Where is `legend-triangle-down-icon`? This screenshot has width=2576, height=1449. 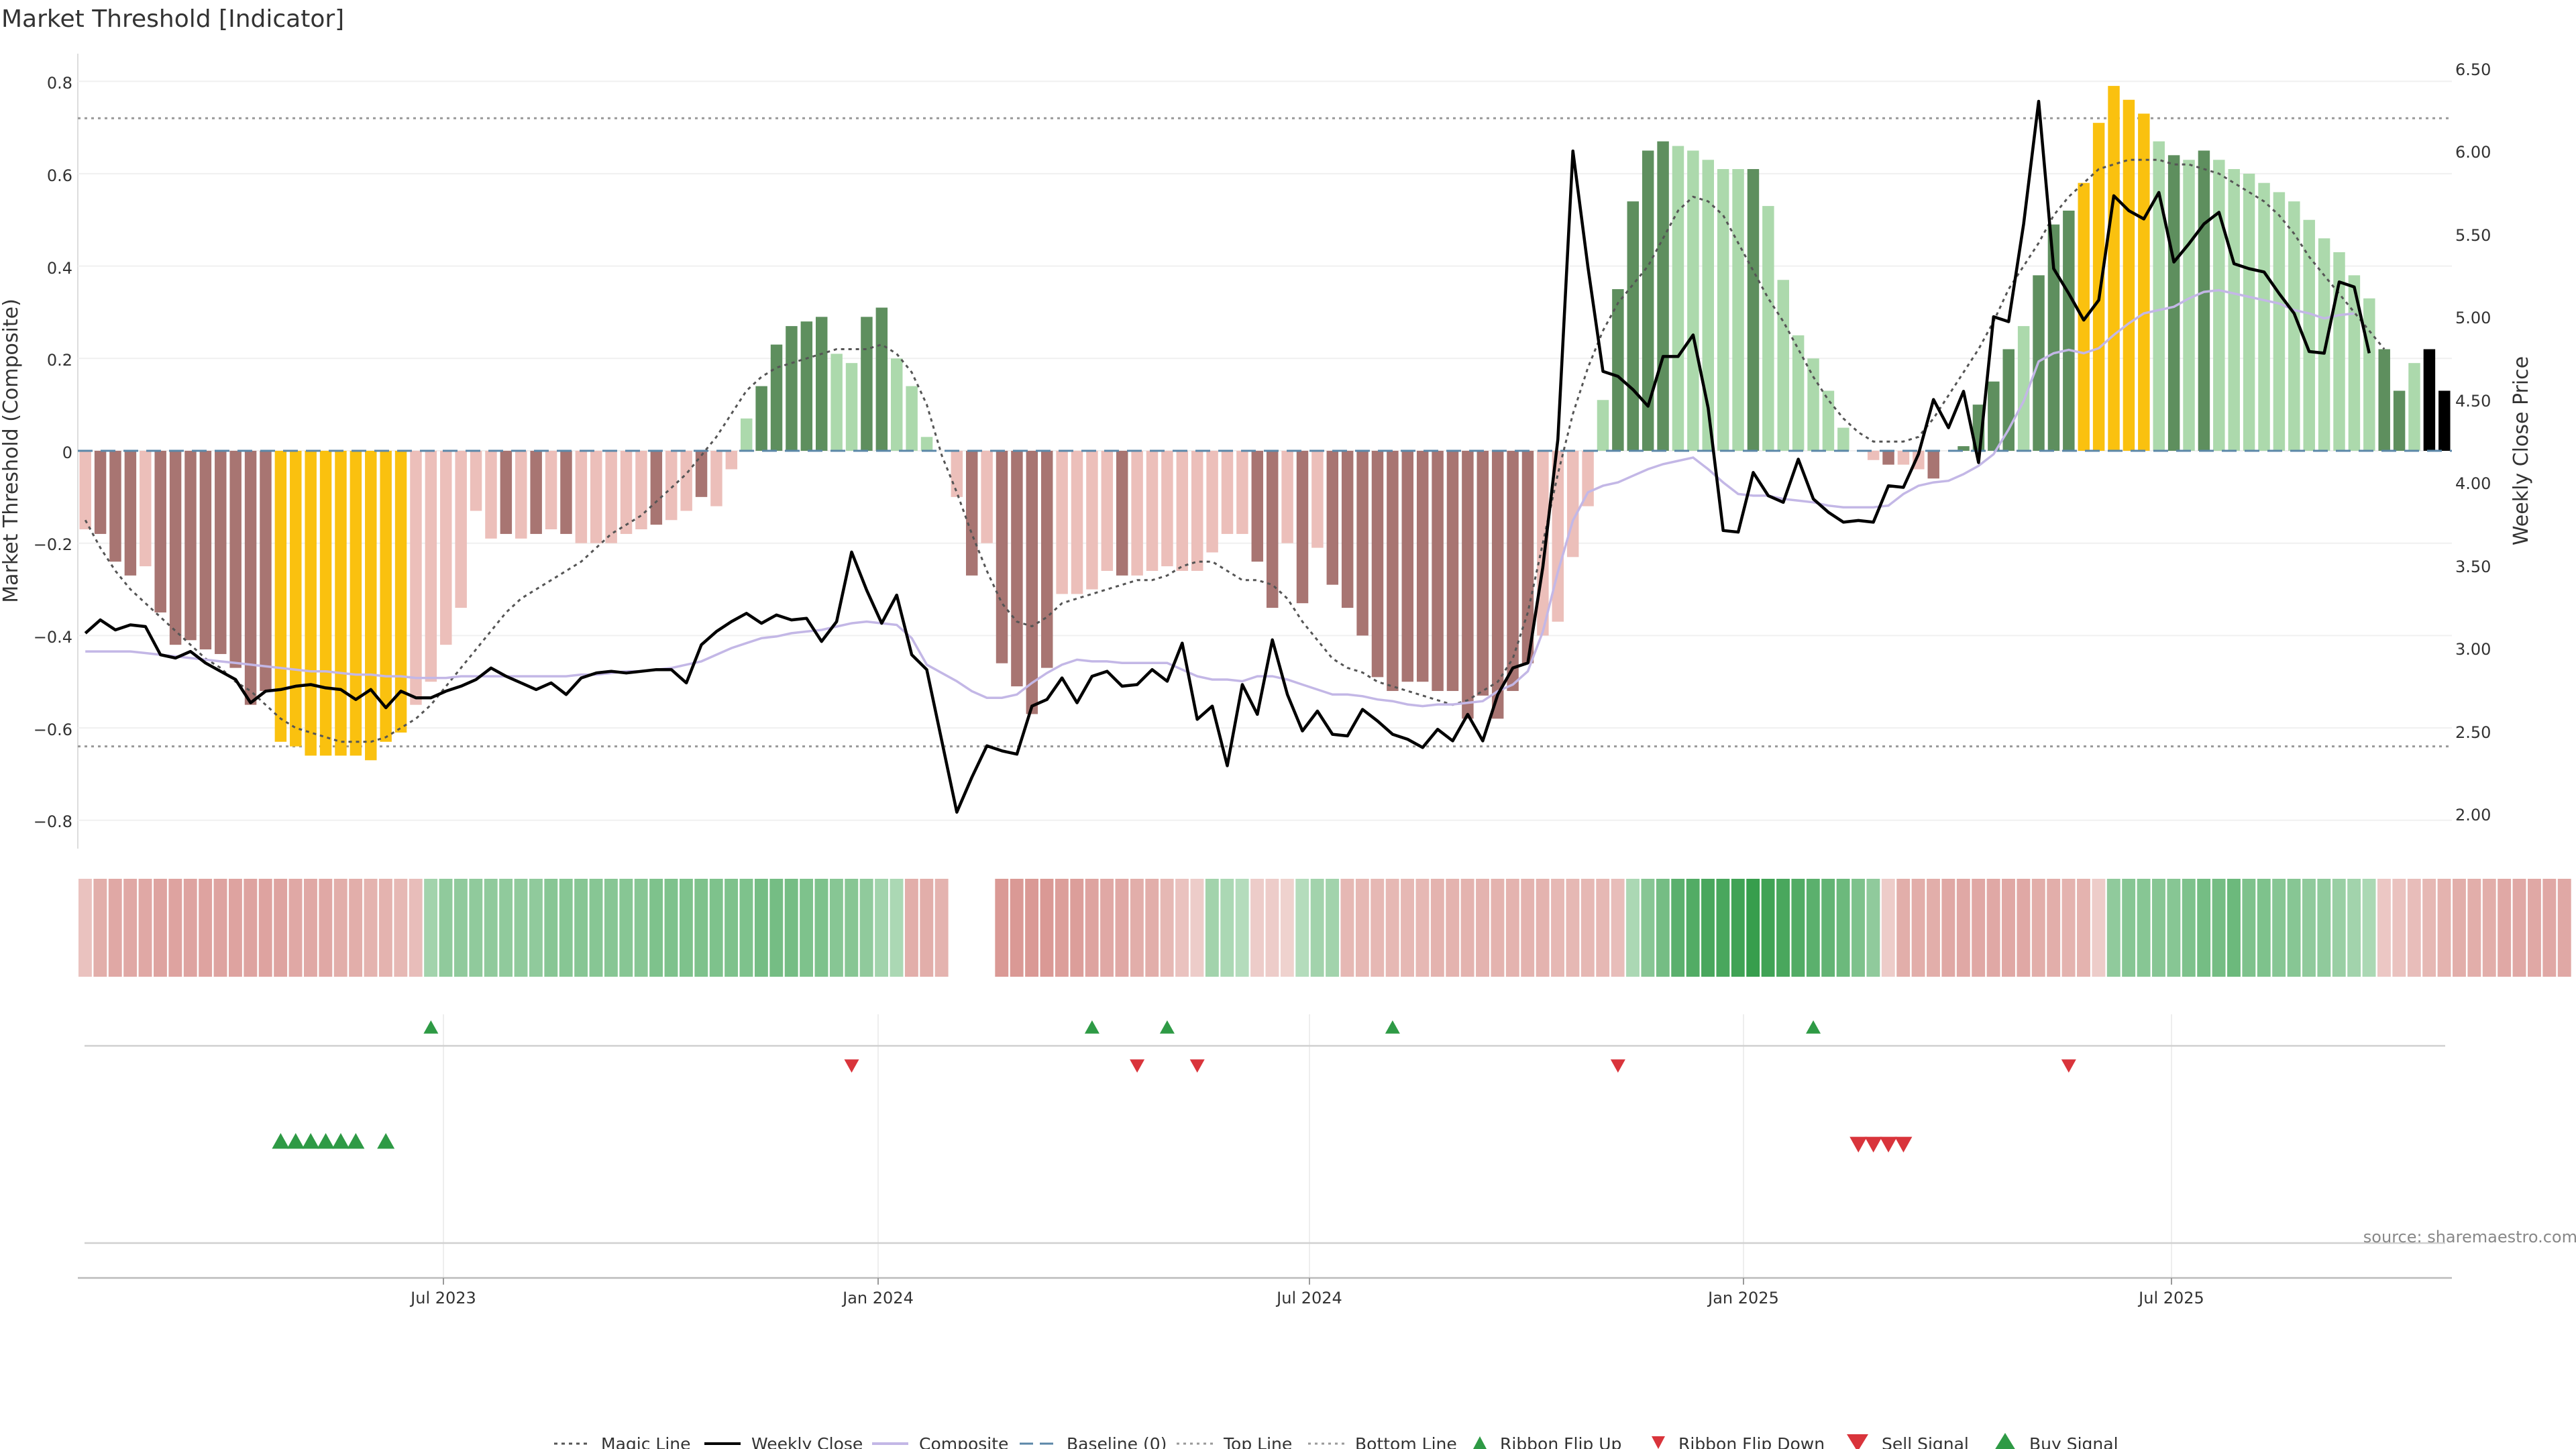 legend-triangle-down-icon is located at coordinates (1658, 1442).